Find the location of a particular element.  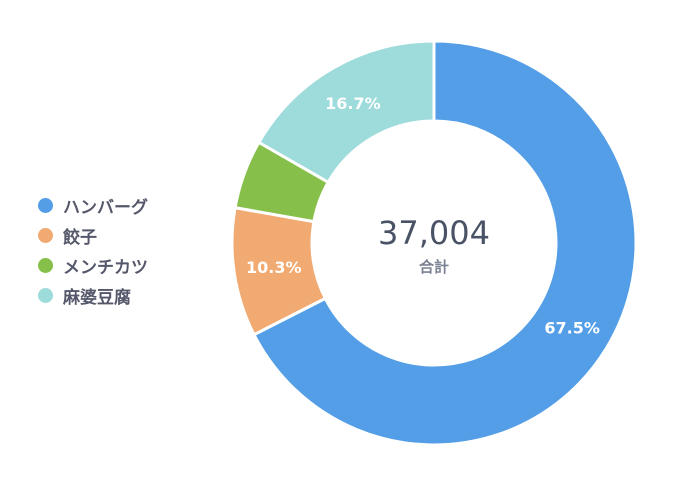

legend-swatch-hamburg is located at coordinates (45, 205).